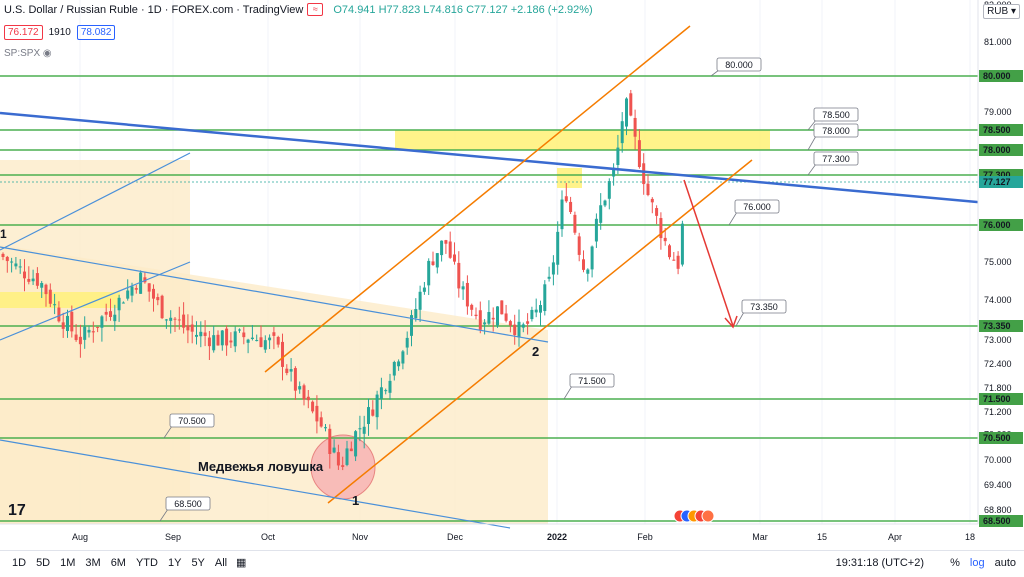 The height and width of the screenshot is (577, 1024). Describe the element at coordinates (836, 115) in the screenshot. I see `callout-label: 78.500` at that location.